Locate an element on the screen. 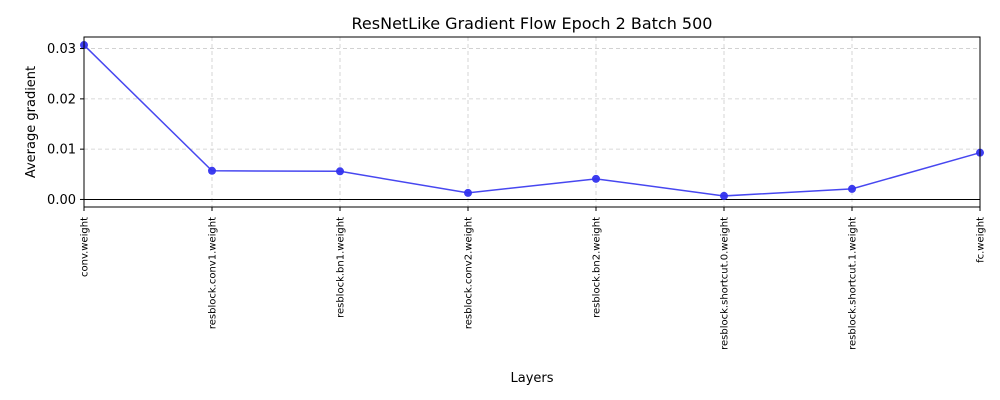 The image size is (1000, 400). x-axis-label: Layers is located at coordinates (531, 378).